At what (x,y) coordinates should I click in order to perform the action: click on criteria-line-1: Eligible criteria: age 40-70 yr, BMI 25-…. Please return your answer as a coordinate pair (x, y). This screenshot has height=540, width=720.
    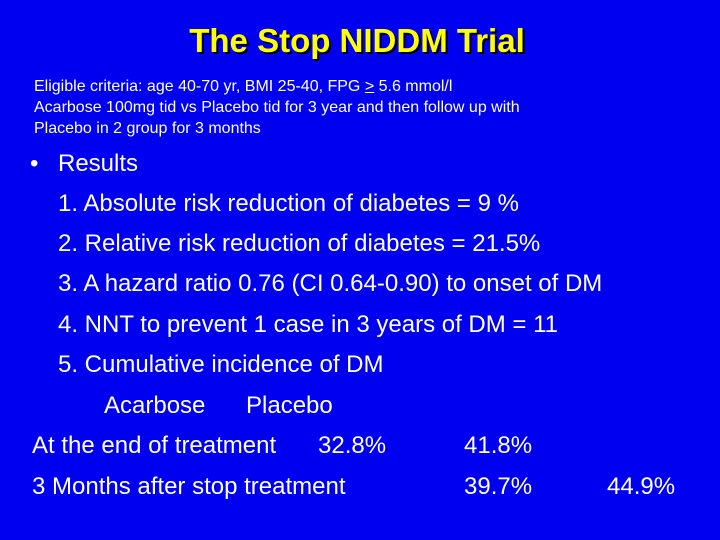
    Looking at the image, I should click on (277, 86).